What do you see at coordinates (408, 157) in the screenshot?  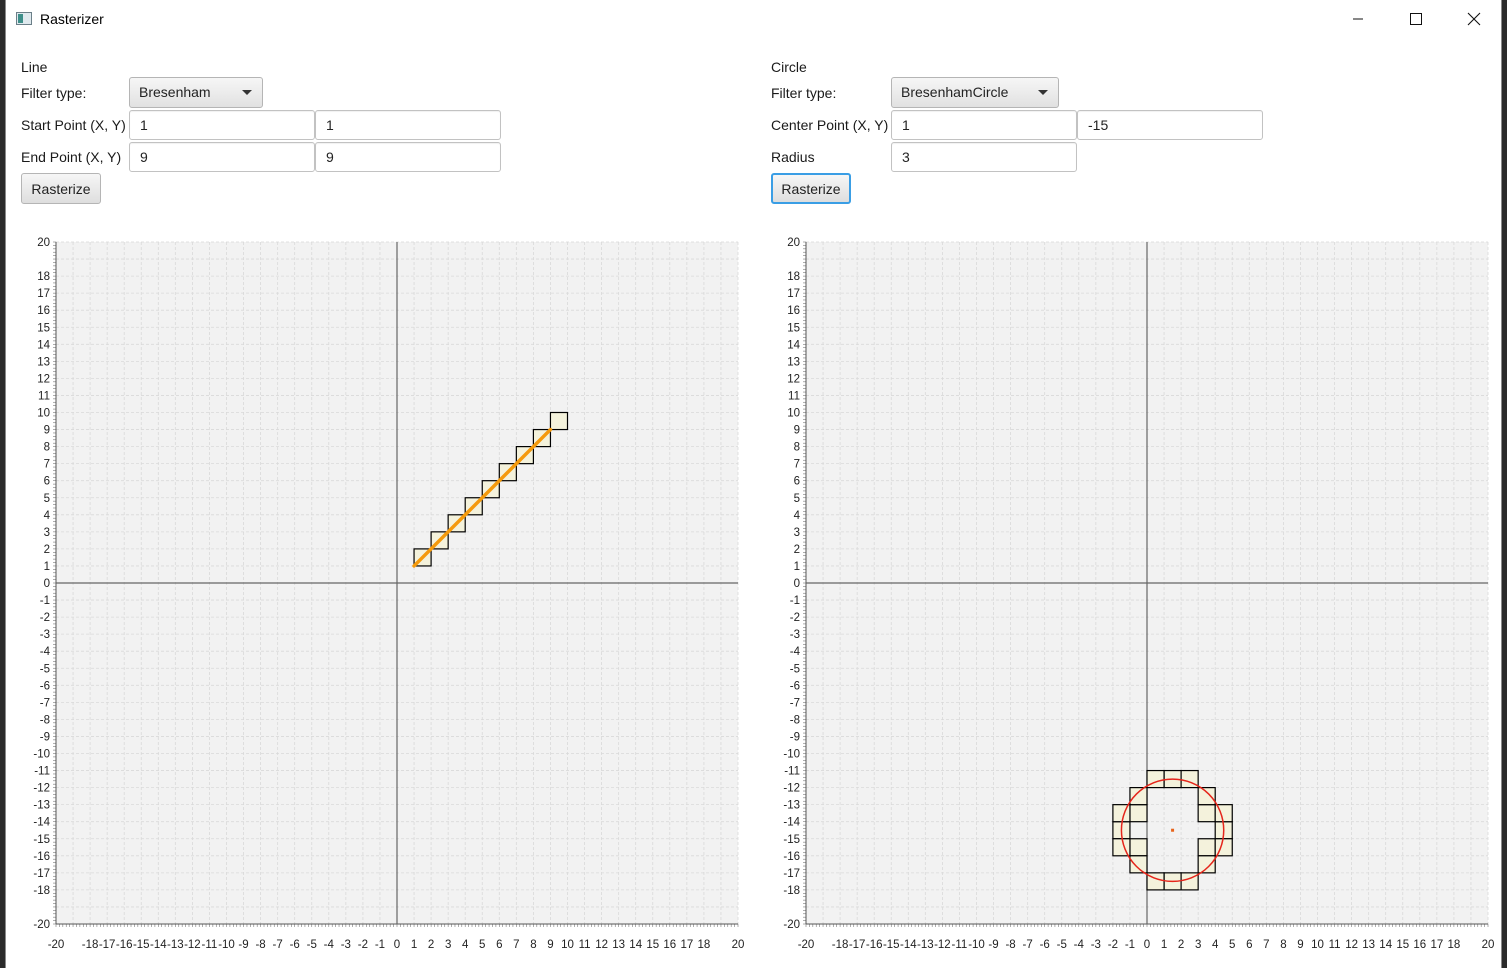 I see `end-y-input` at bounding box center [408, 157].